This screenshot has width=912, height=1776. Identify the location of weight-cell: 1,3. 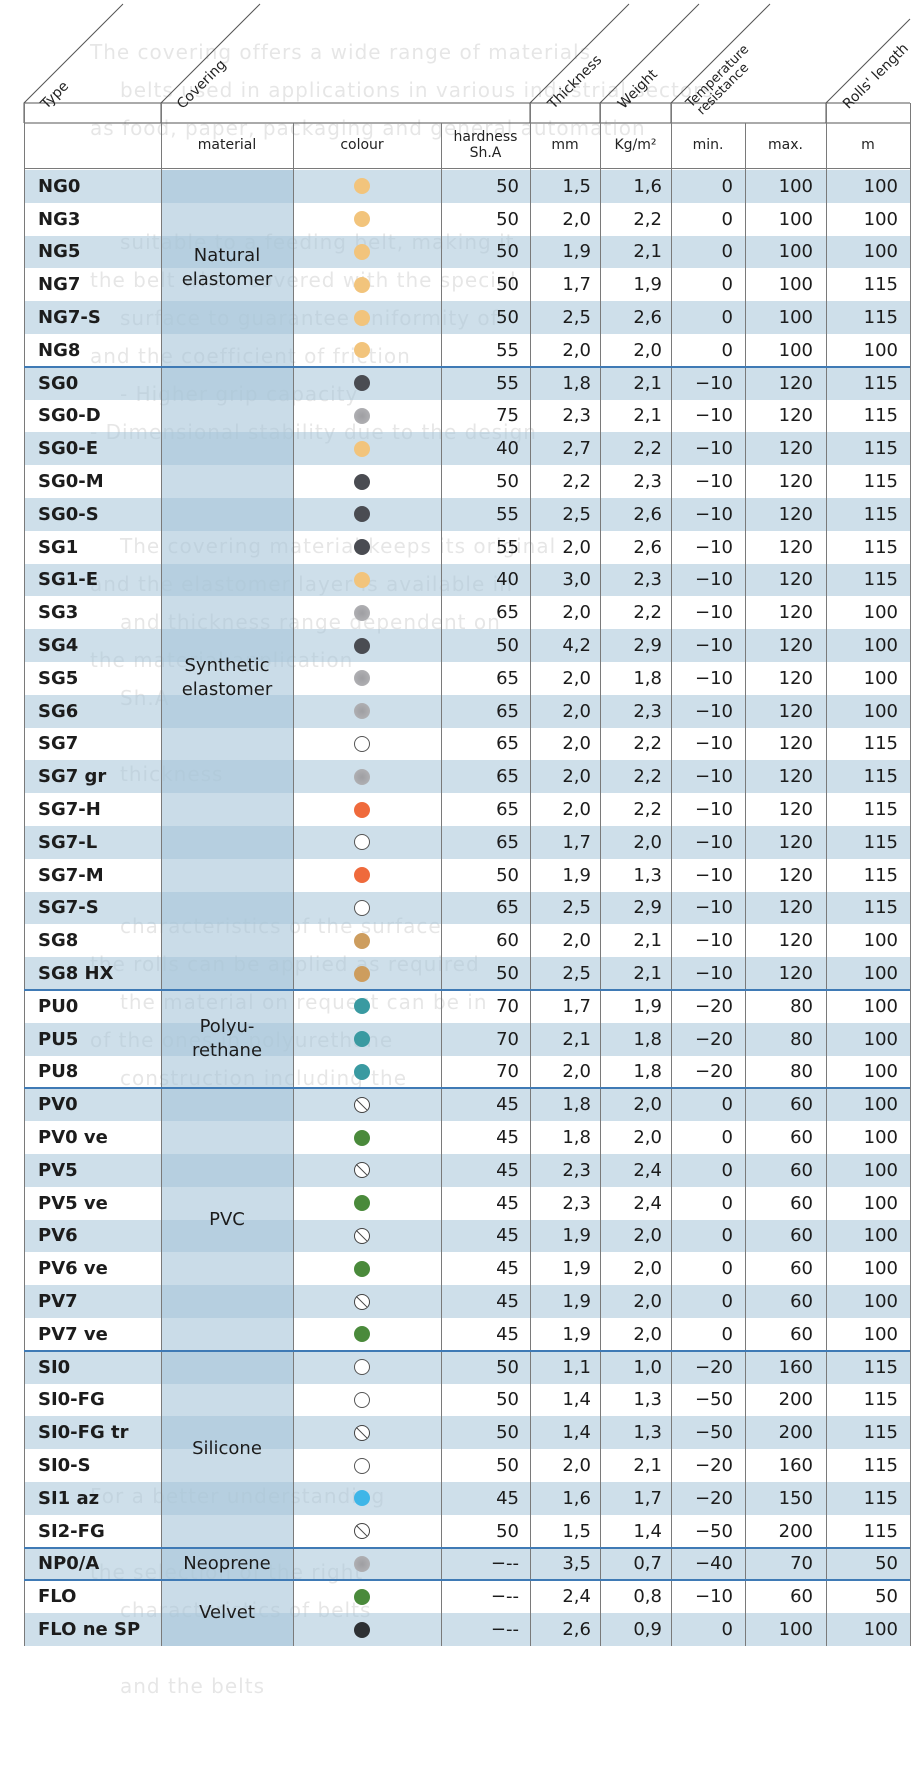
(647, 1433).